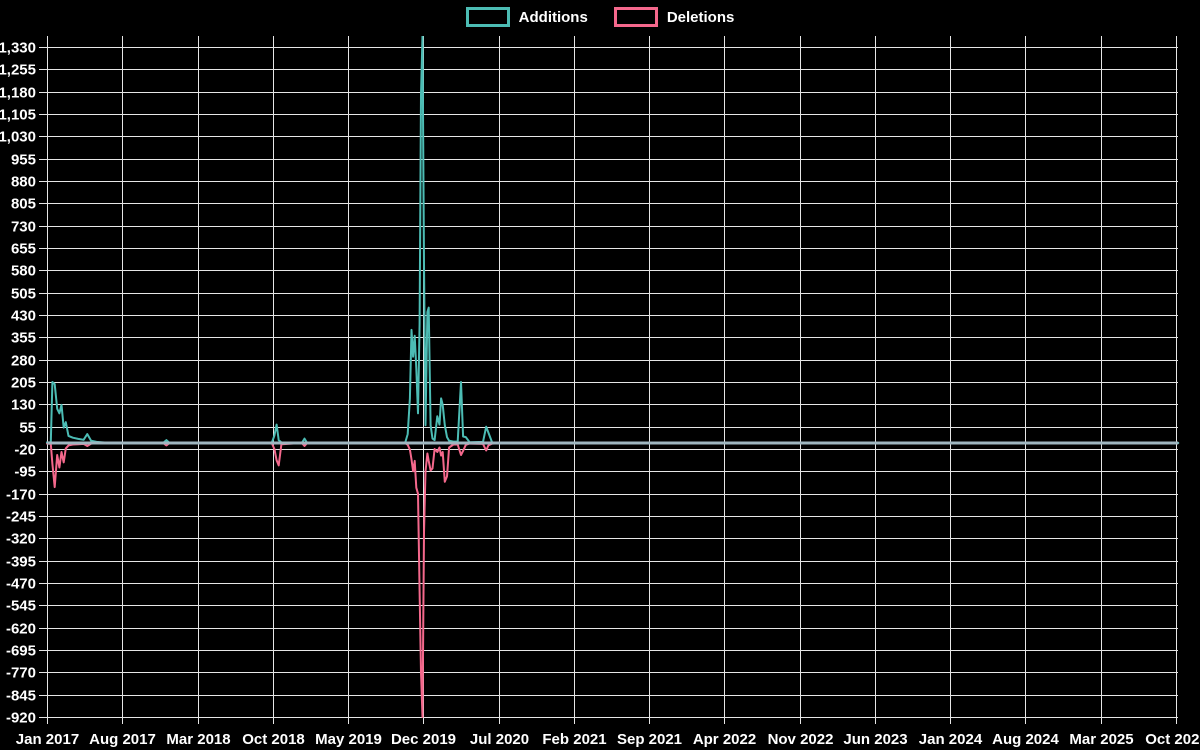 This screenshot has width=1200, height=750. Describe the element at coordinates (700, 17) in the screenshot. I see `legend-label-deletions: Deletions` at that location.